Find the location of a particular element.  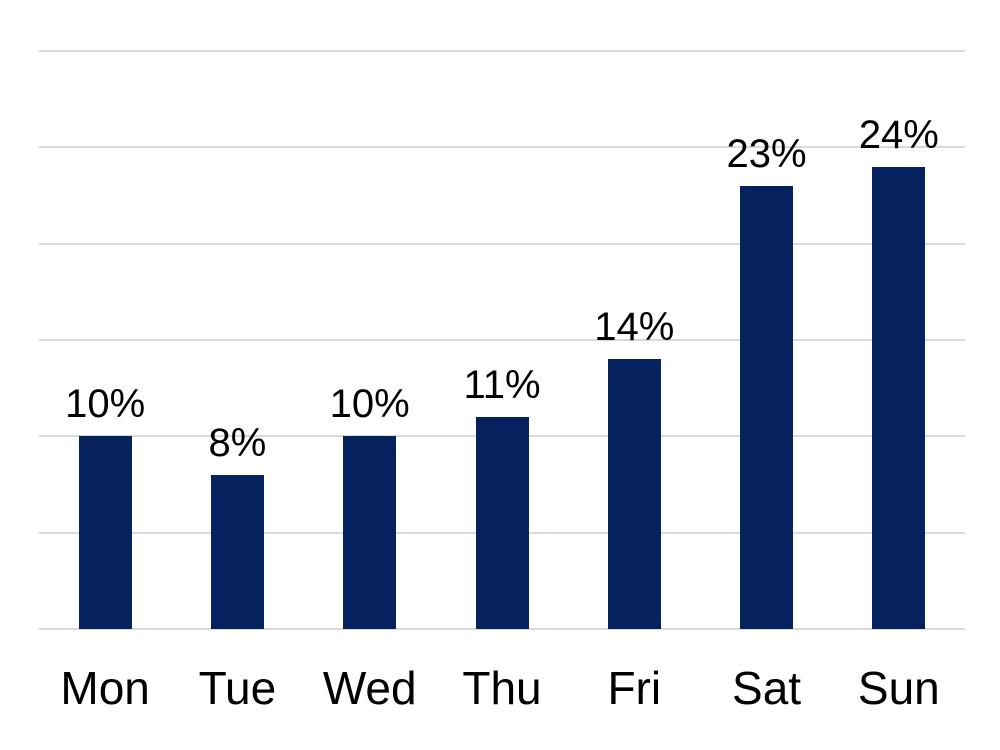

bar-tue is located at coordinates (237, 551).